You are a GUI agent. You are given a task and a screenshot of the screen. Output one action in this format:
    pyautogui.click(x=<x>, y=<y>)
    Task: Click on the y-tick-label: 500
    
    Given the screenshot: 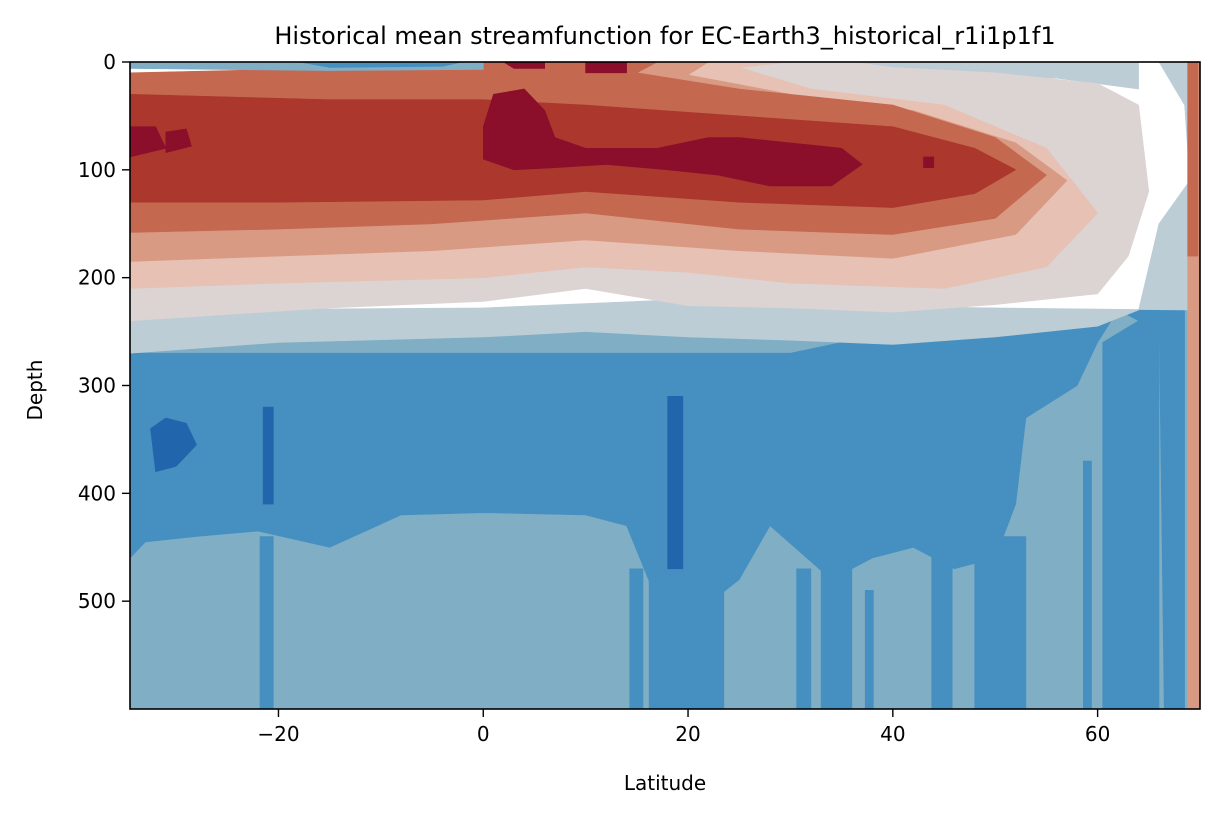 What is the action you would take?
    pyautogui.click(x=97, y=601)
    